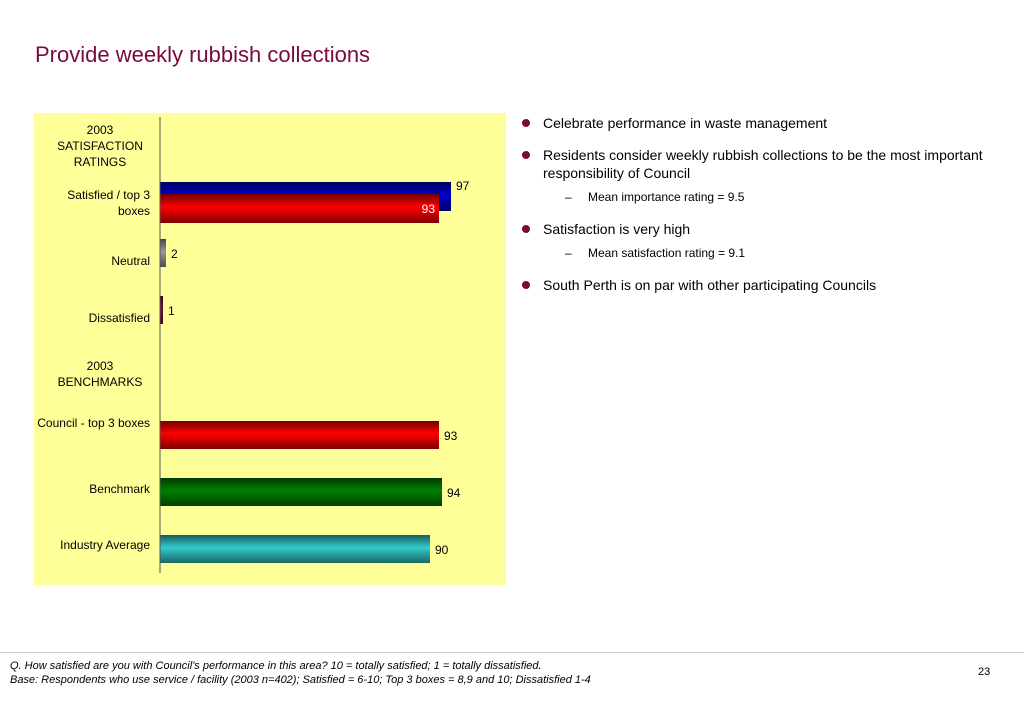 This screenshot has width=1024, height=709. Describe the element at coordinates (617, 229) in the screenshot. I see `bullet-text: Satisfaction is very high` at that location.